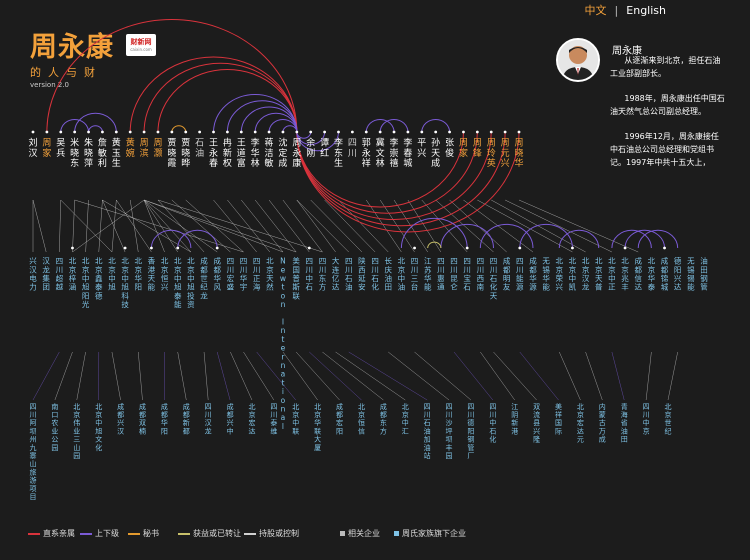 The image size is (750, 560). What do you see at coordinates (102, 153) in the screenshot?
I see `person-node: 詹敏利` at bounding box center [102, 153].